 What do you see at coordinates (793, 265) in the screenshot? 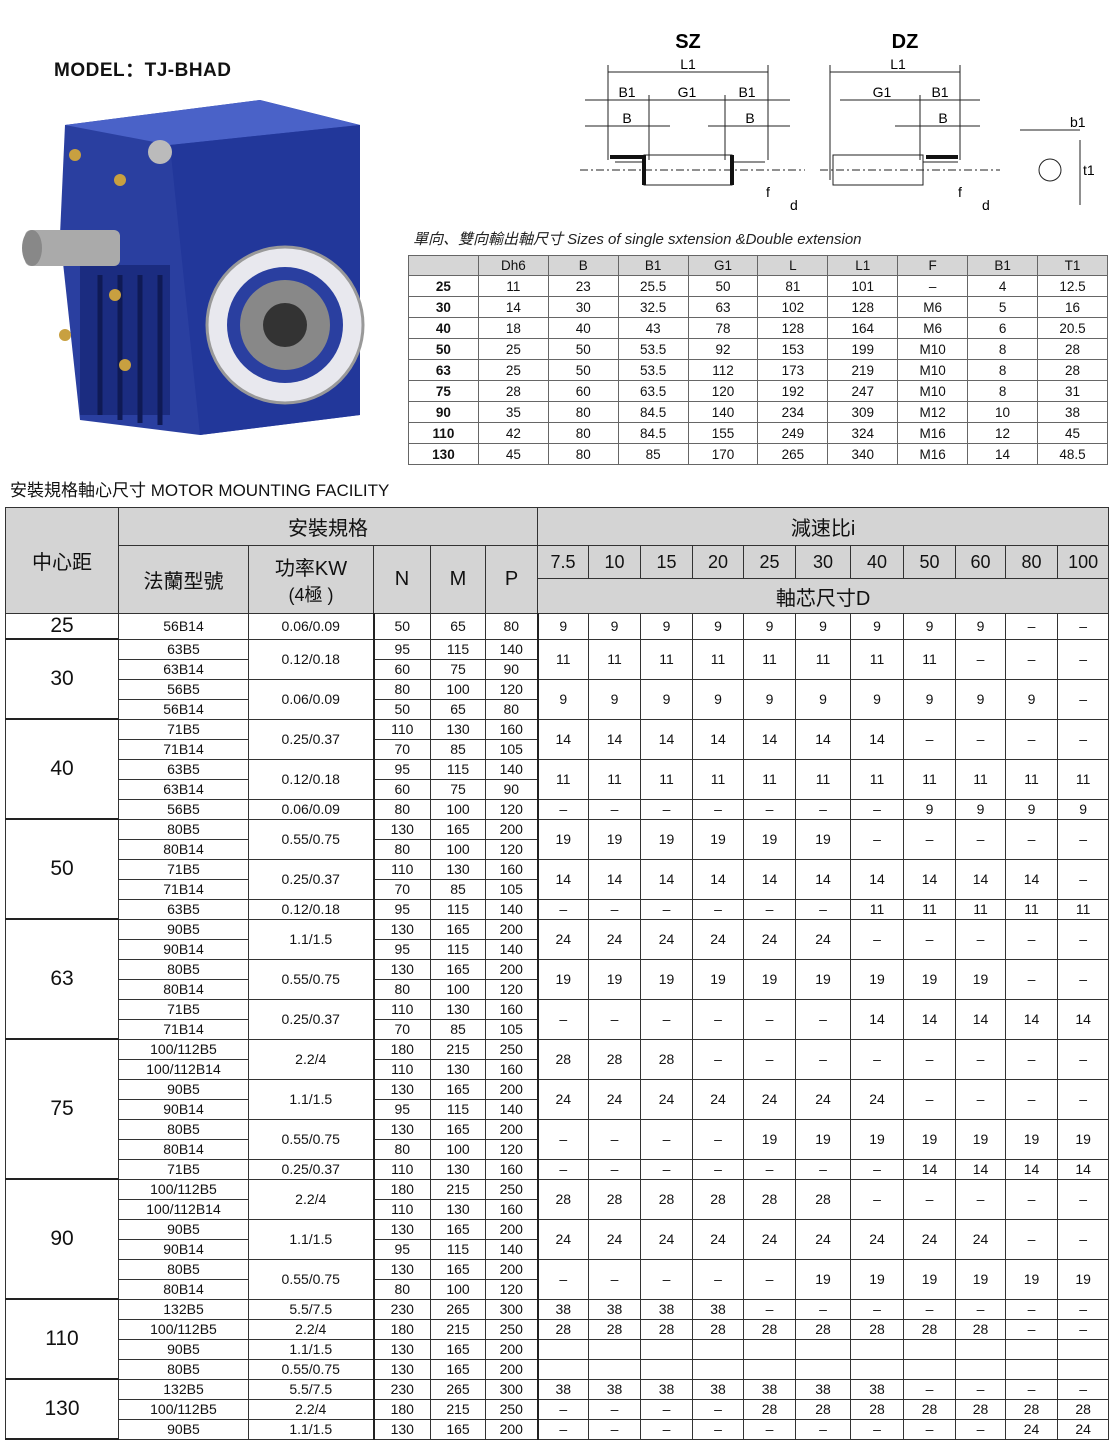
I see `column-header: L` at bounding box center [793, 265].